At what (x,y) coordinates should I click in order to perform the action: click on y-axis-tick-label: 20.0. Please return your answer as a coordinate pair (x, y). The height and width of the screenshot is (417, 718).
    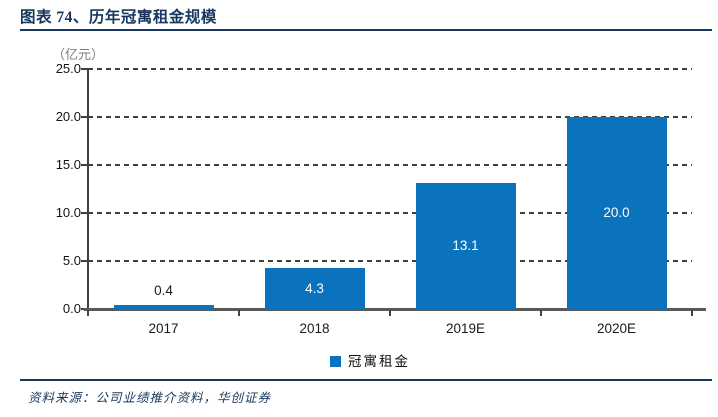
    Looking at the image, I should click on (68, 116).